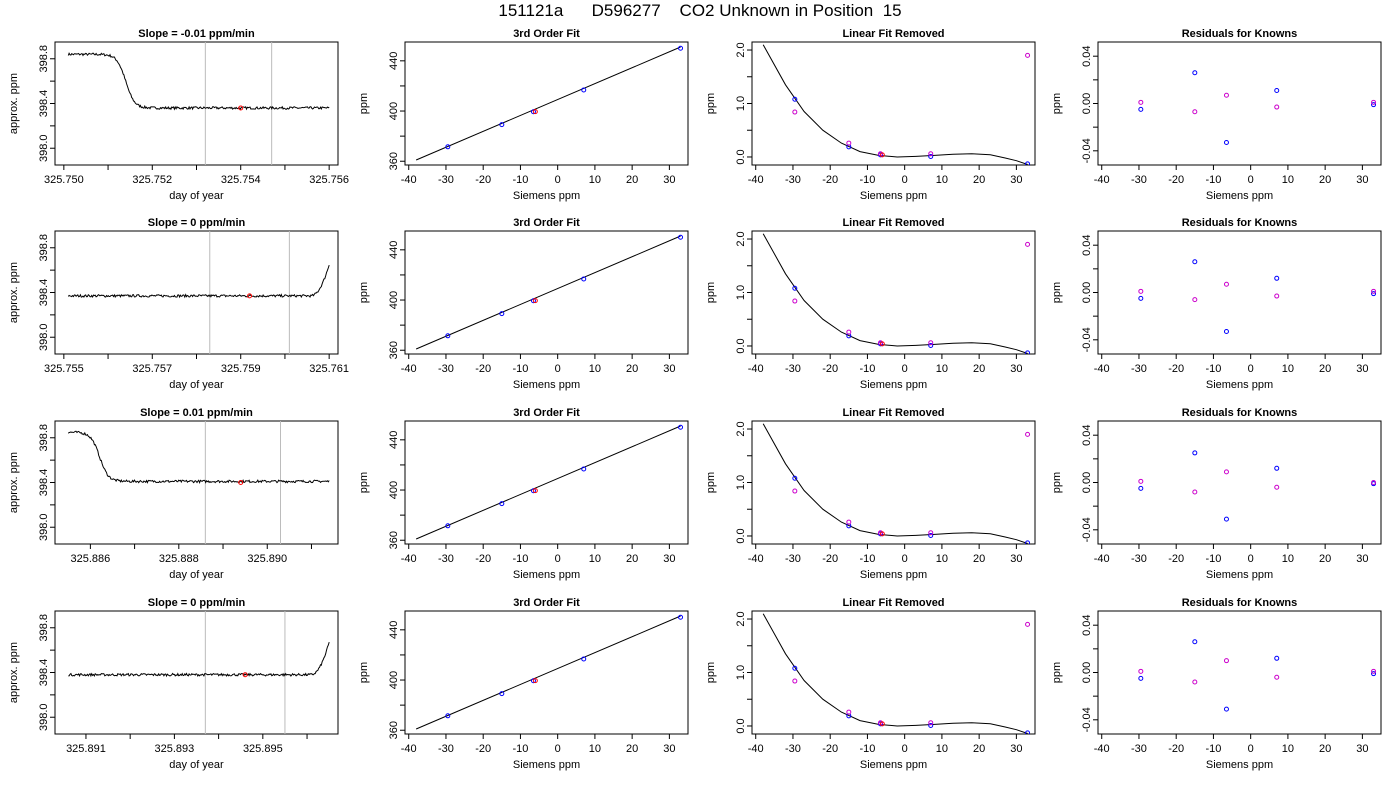 This screenshot has height=800, width=1400. What do you see at coordinates (241, 180) in the screenshot?
I see `x-tick-label: 325.754` at bounding box center [241, 180].